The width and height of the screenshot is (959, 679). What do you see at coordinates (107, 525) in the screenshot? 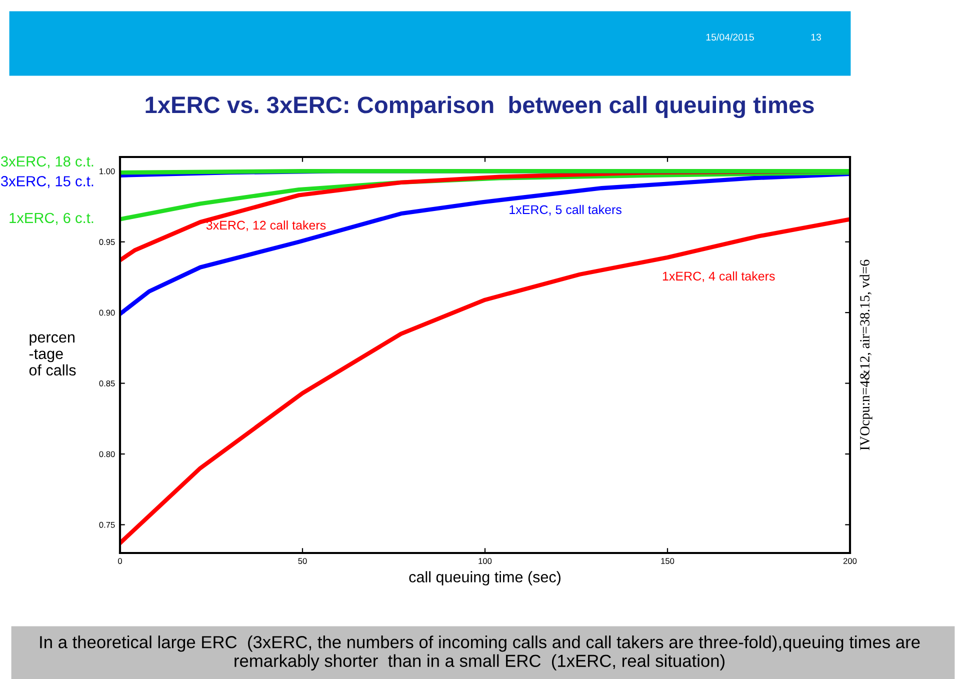
I see `y-tick-label: 0.75` at bounding box center [107, 525].